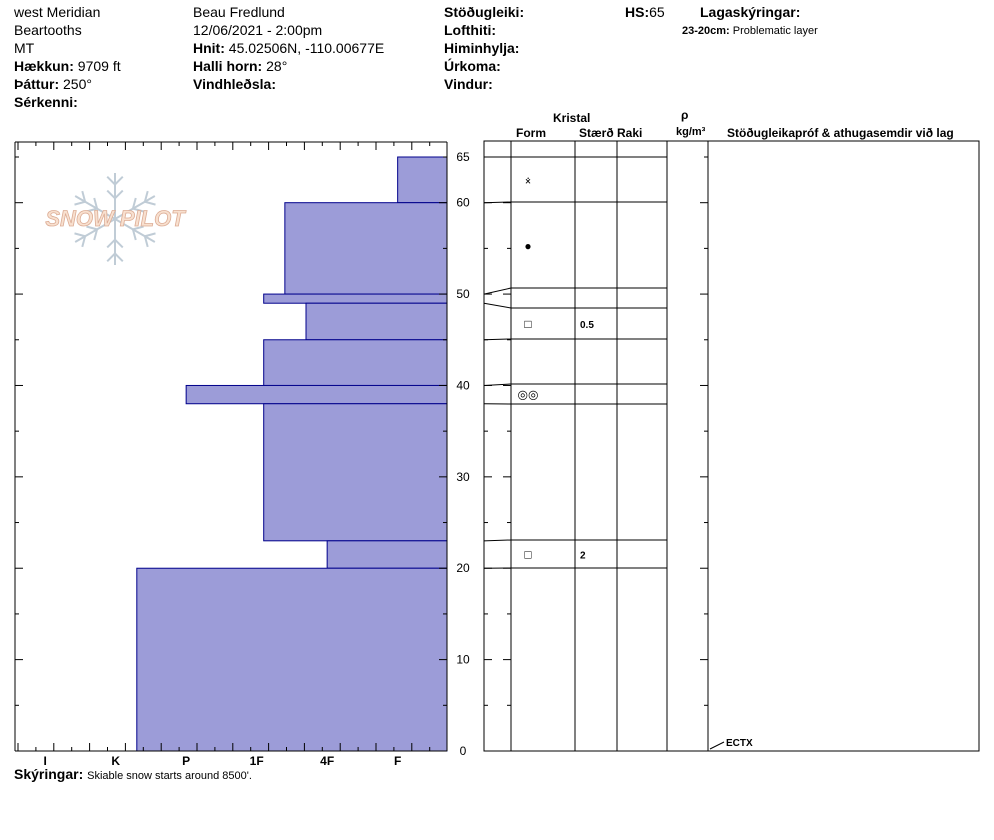 This screenshot has width=994, height=840. Describe the element at coordinates (169, 776) in the screenshot. I see `profile-notes-text: Skiable snow starts around 8500'.` at that location.